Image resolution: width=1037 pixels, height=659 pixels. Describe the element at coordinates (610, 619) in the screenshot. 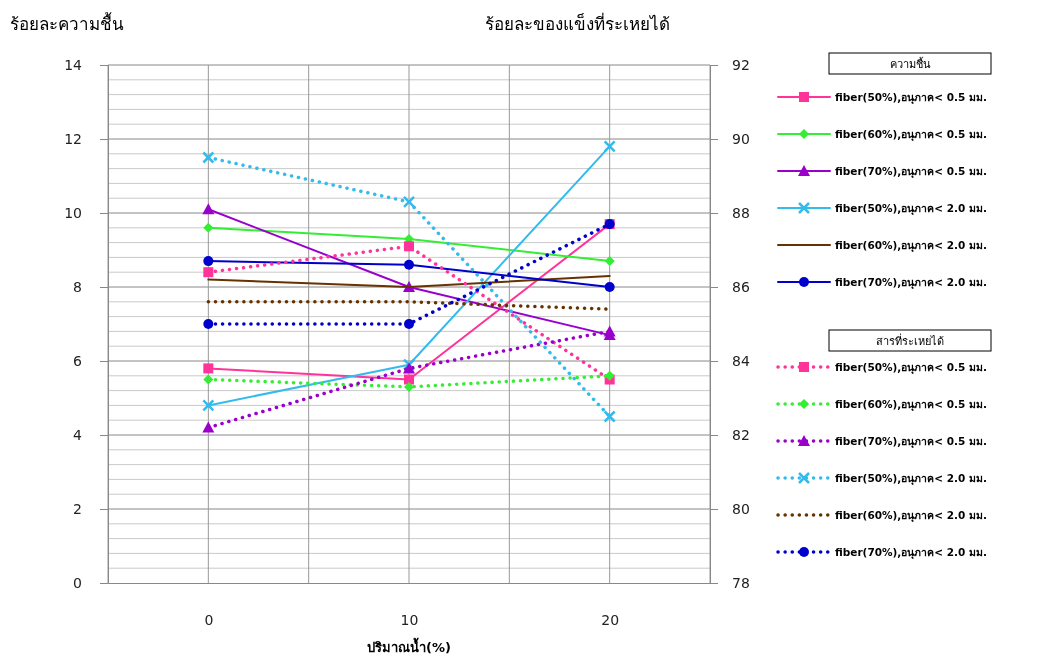

I see `x-tick-label: 20` at that location.